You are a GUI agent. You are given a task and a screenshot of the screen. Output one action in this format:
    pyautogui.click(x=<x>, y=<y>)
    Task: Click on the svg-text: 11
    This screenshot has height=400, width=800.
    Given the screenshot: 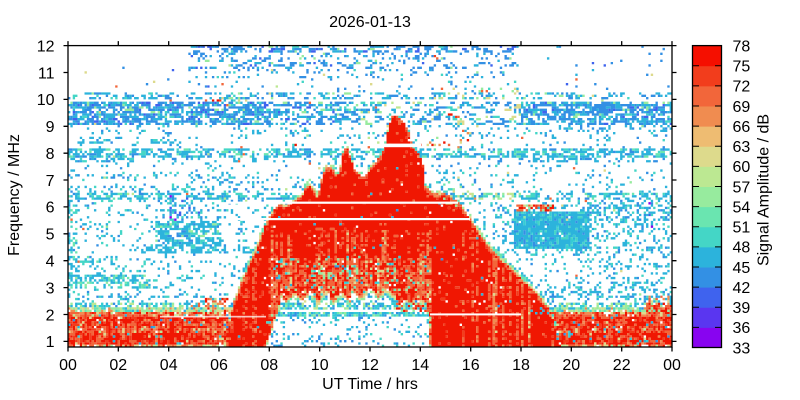 What is the action you would take?
    pyautogui.click(x=46, y=73)
    